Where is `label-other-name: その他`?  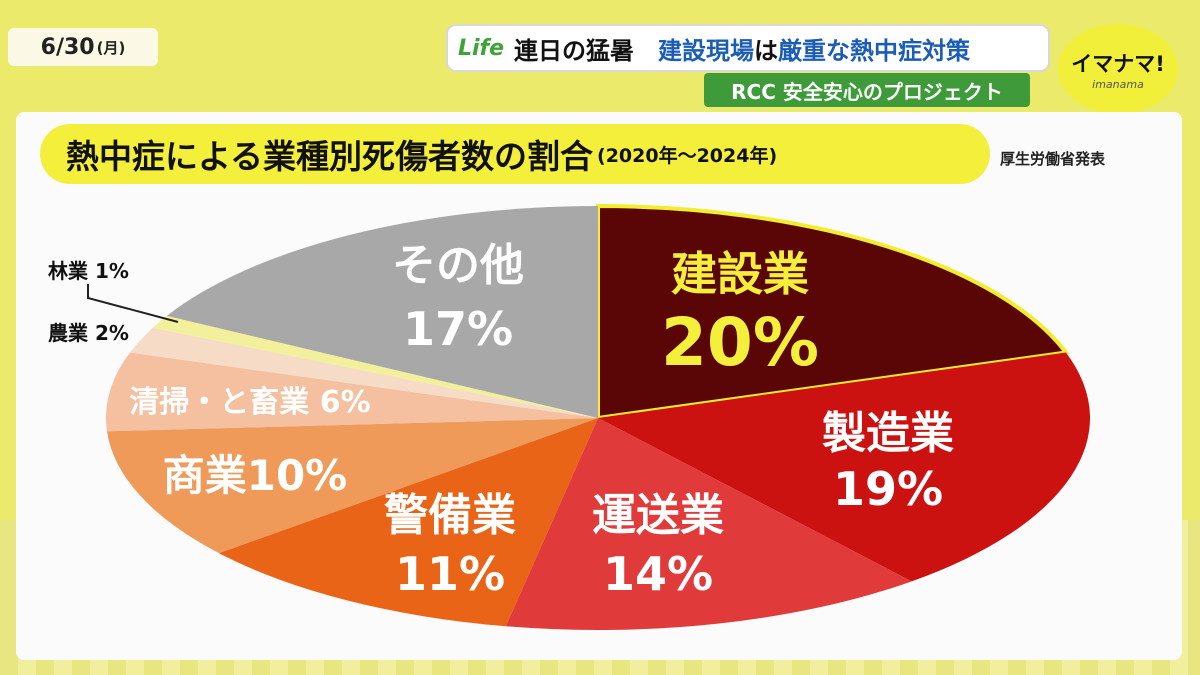 label-other-name: その他 is located at coordinates (458, 265).